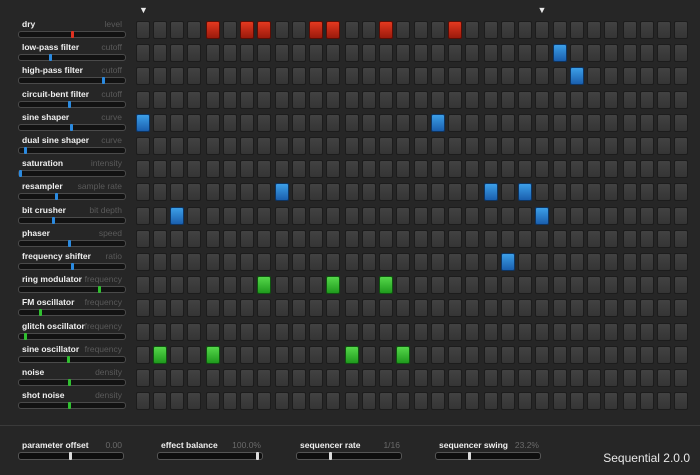  I want to click on phaser-slider-knob, so click(69, 243).